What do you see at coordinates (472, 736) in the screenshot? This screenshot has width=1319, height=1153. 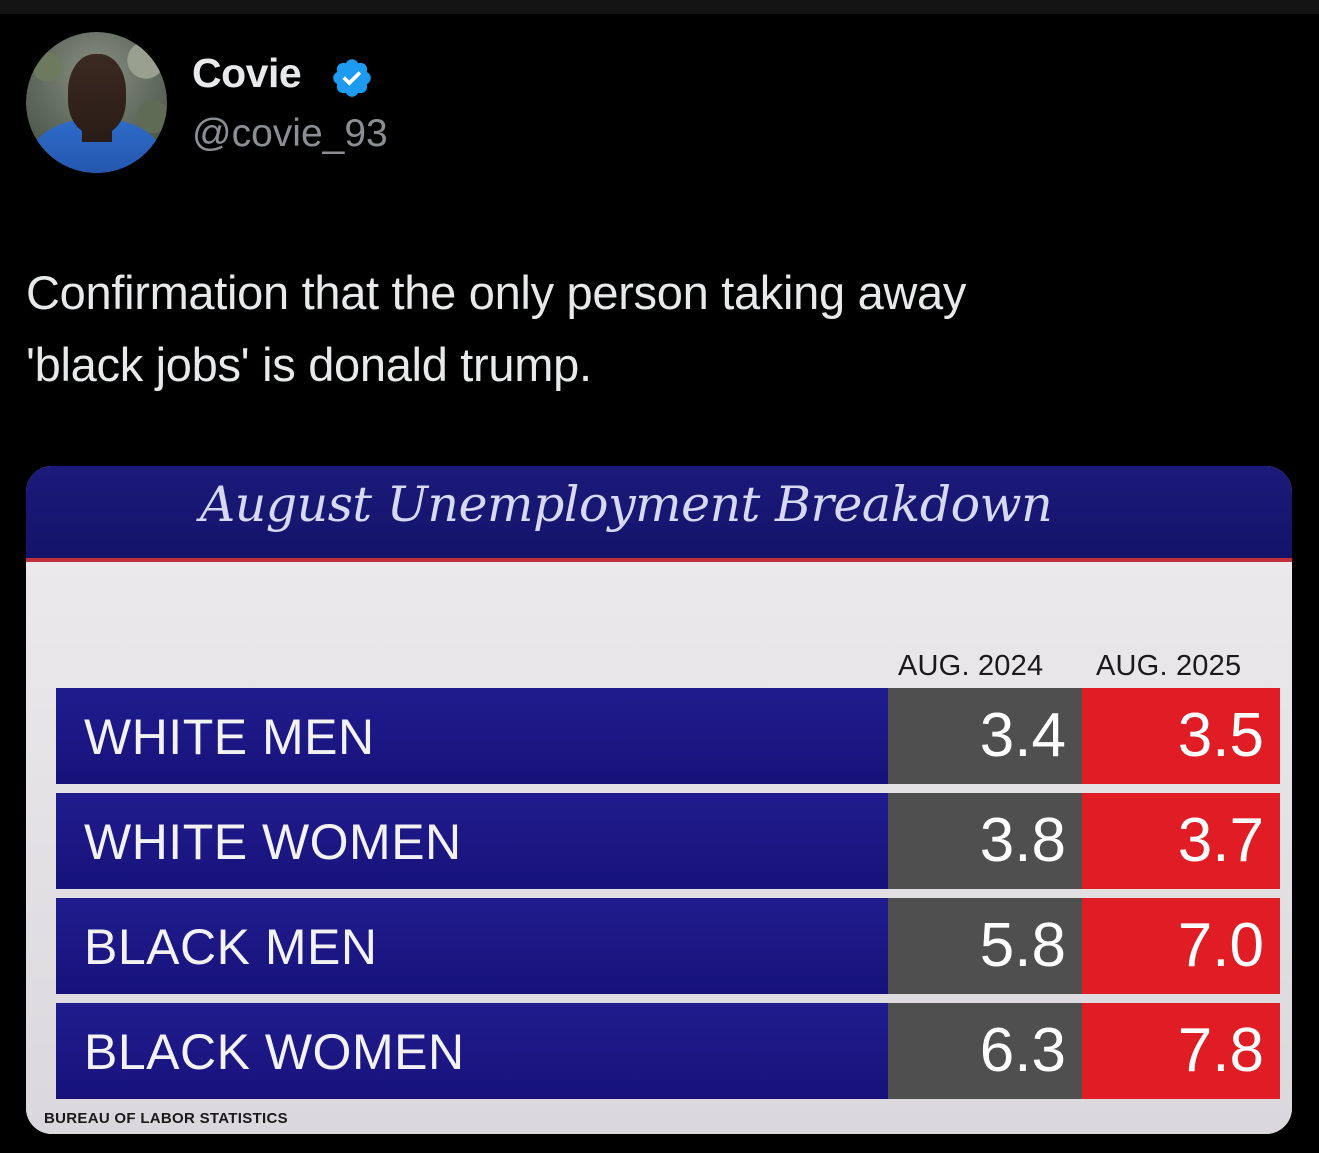 I see `row-label-cell: WHITE MEN` at bounding box center [472, 736].